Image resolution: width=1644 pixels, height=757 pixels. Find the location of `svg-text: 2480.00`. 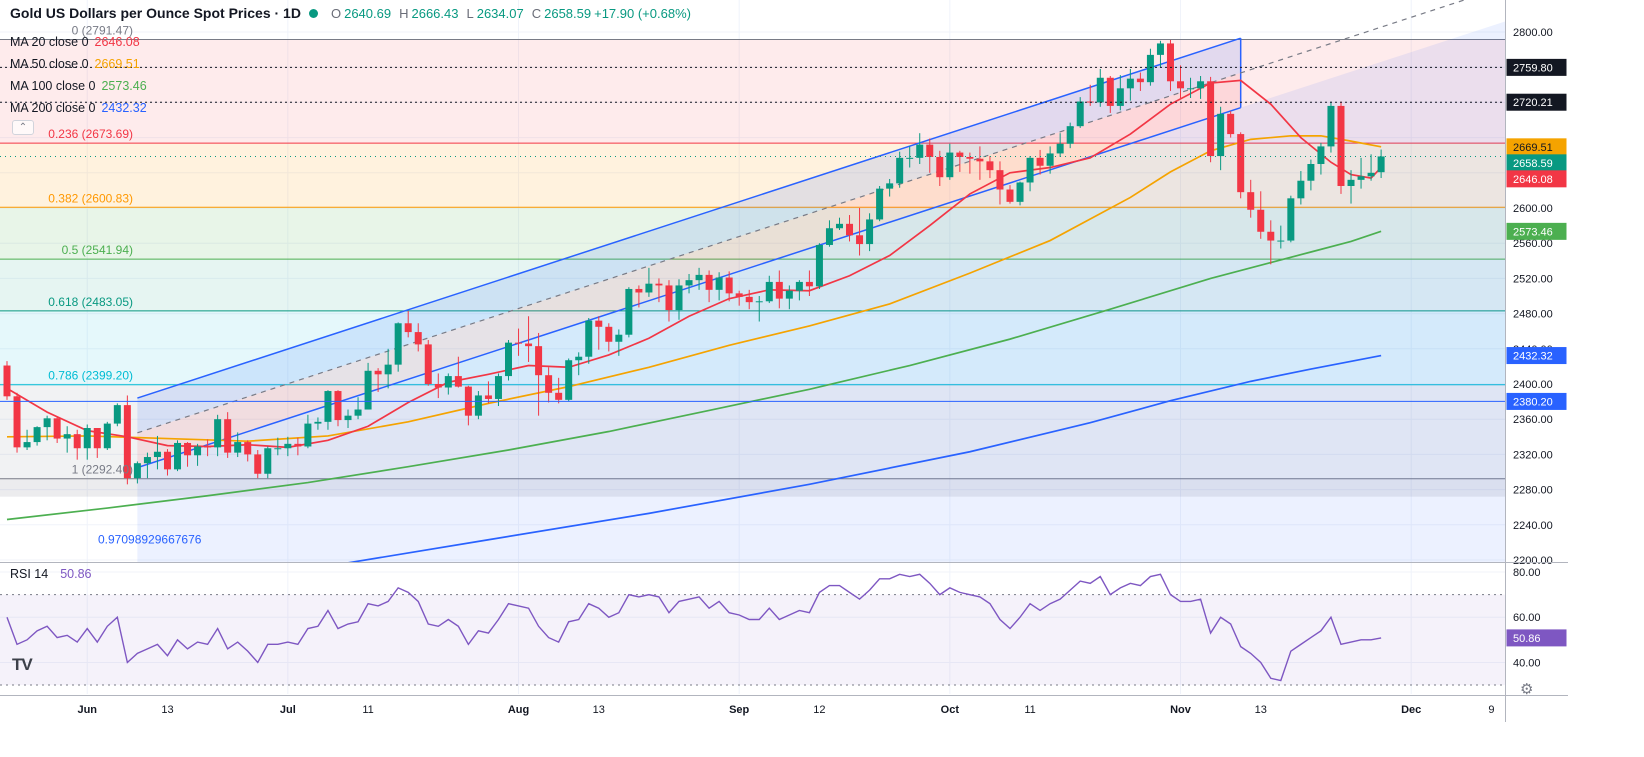

svg-text: 2480.00 is located at coordinates (1533, 315).